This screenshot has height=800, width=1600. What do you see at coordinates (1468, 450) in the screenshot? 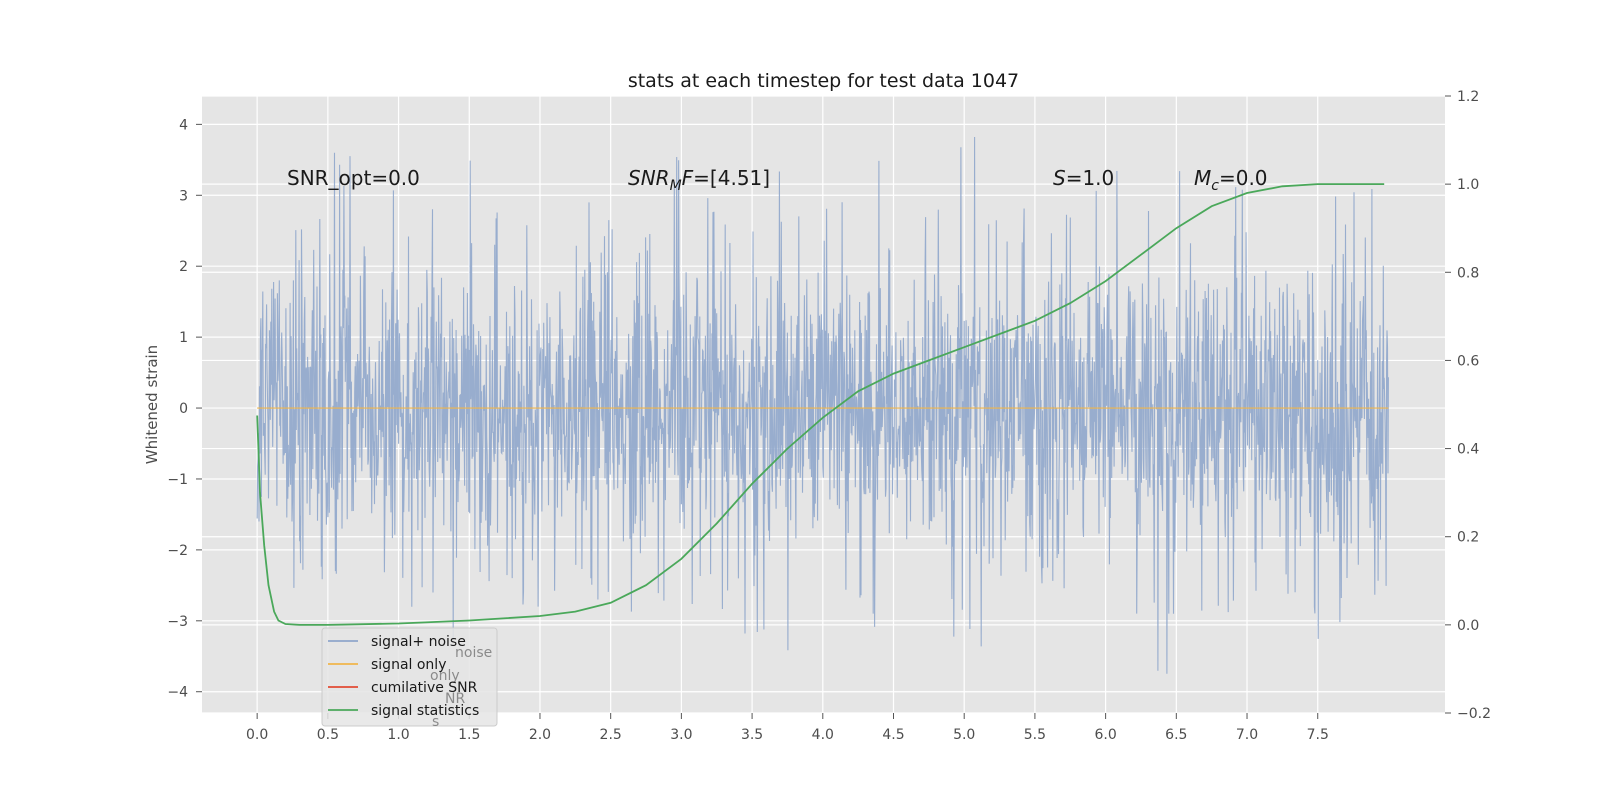
I see `y-right-tick-label: 0.4` at bounding box center [1468, 450].